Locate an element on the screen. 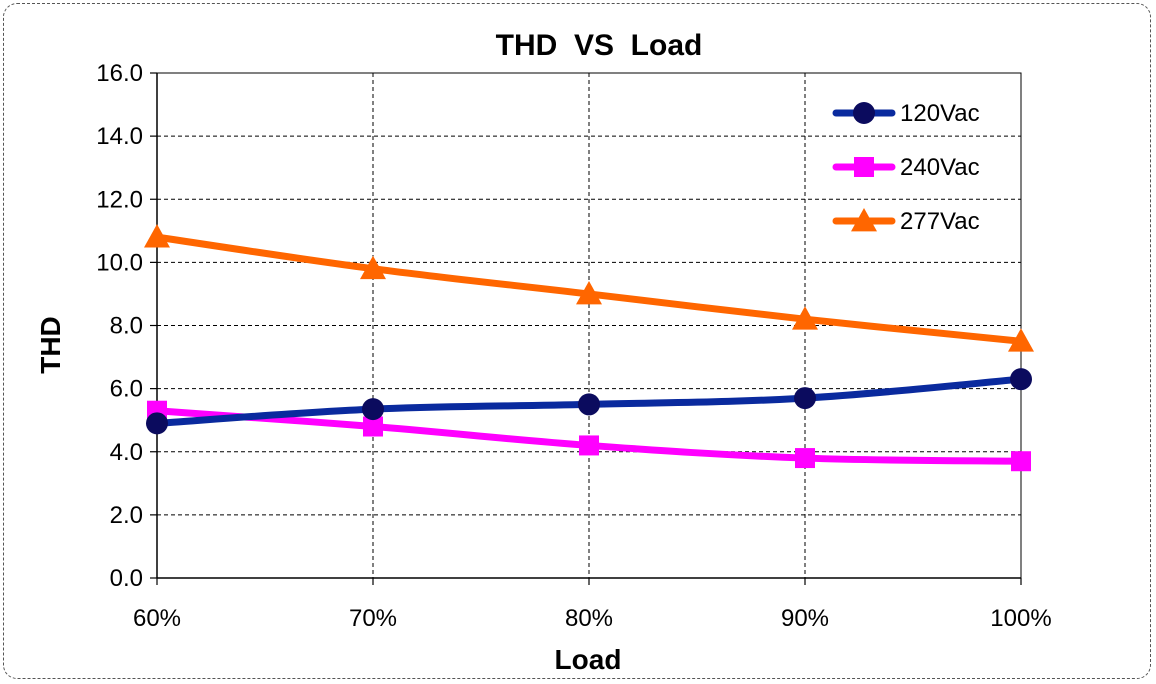  y-tick-label: 0.0 is located at coordinates (126, 578).